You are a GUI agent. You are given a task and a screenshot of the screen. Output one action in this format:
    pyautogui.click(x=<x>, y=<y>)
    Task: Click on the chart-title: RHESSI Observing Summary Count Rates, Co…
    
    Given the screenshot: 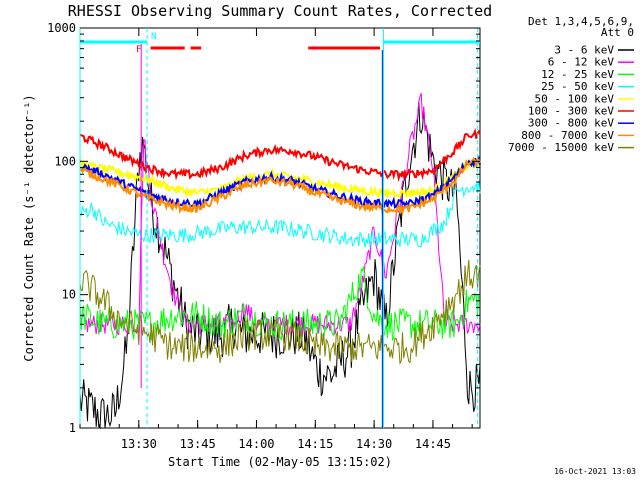 What is the action you would take?
    pyautogui.click(x=280, y=11)
    